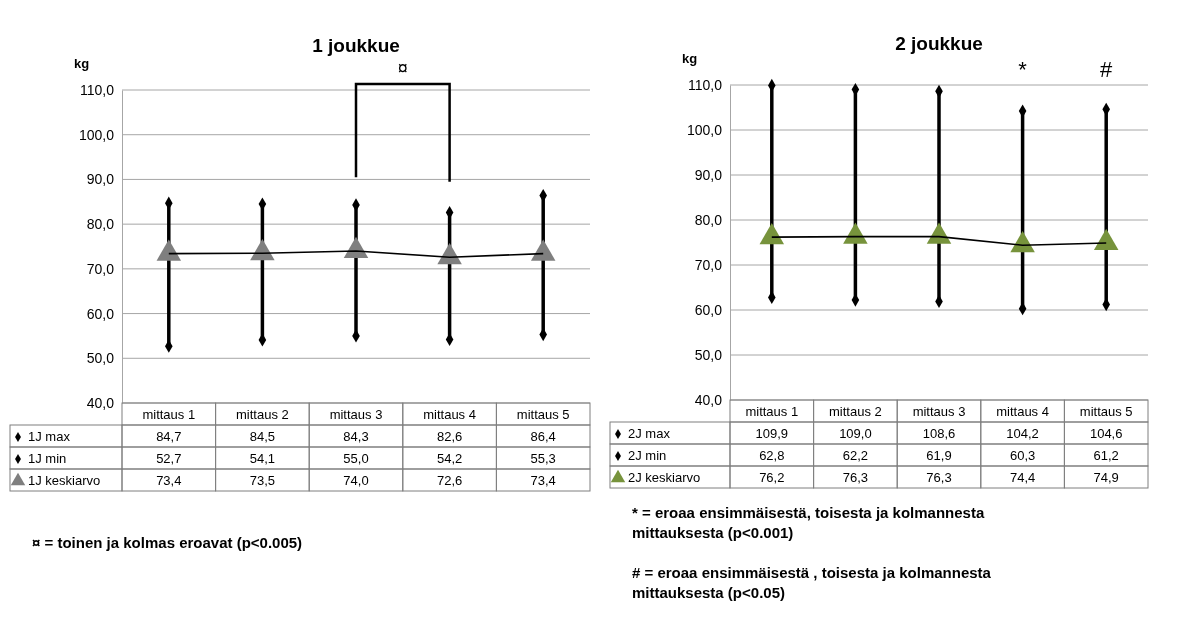 Image resolution: width=1185 pixels, height=620 pixels. I want to click on data-label: 74,0, so click(356, 480).